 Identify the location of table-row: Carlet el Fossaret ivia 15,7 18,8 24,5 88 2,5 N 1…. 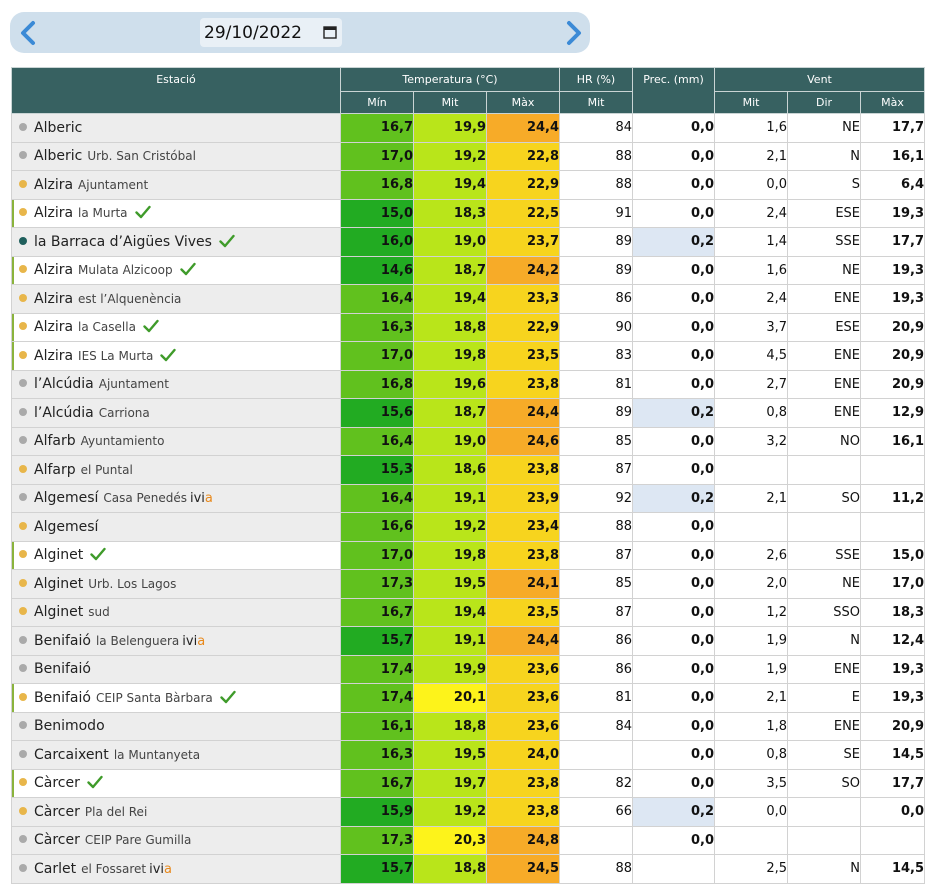
(468, 869).